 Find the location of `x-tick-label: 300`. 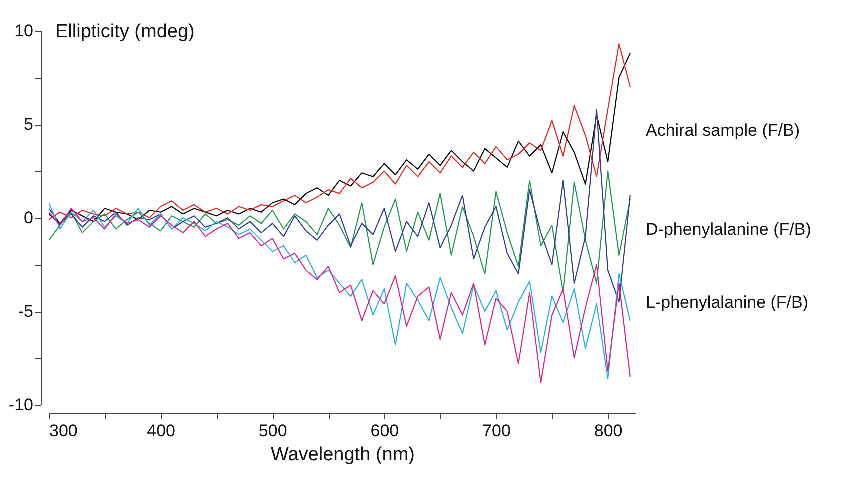

x-tick-label: 300 is located at coordinates (64, 431).